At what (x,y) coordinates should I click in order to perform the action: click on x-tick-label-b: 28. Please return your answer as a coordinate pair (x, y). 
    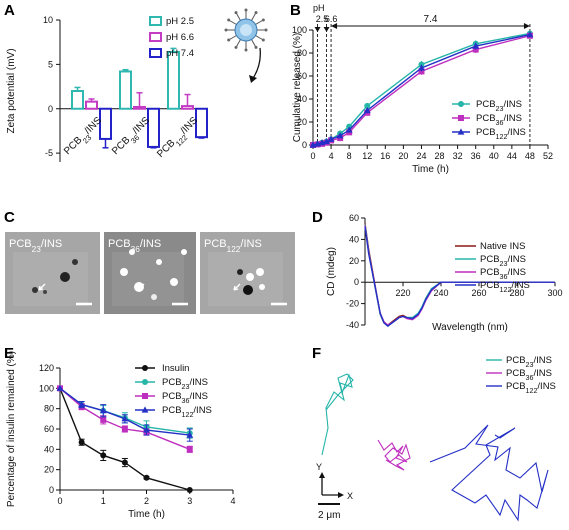
    Looking at the image, I should click on (440, 156).